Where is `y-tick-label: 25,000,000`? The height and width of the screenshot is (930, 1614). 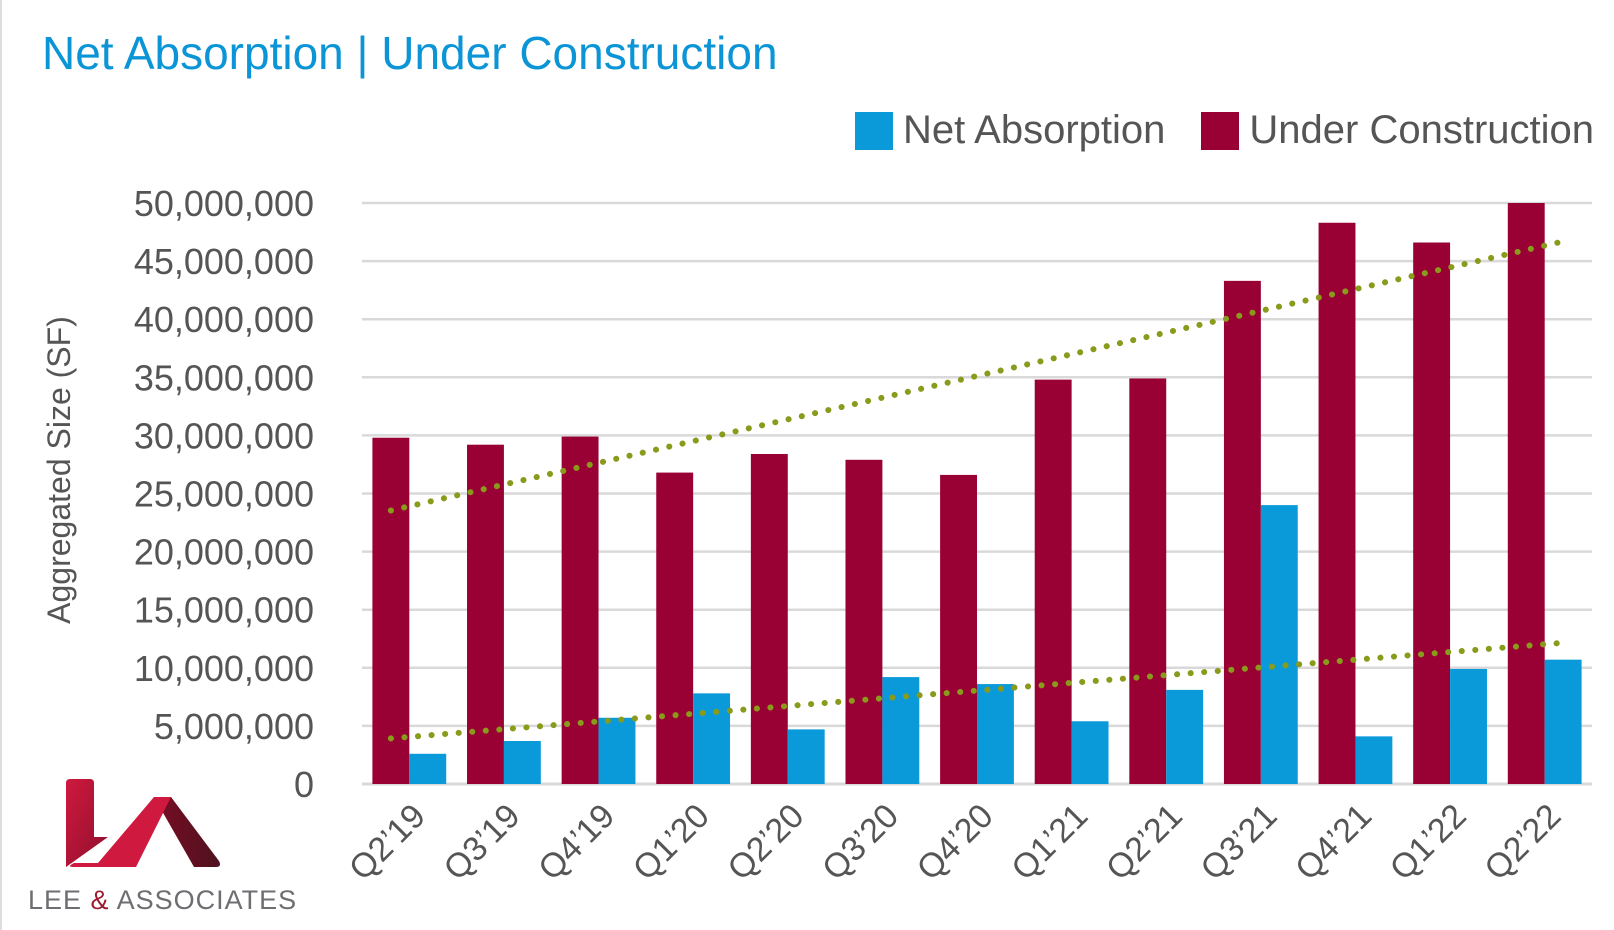
y-tick-label: 25,000,000 is located at coordinates (224, 494).